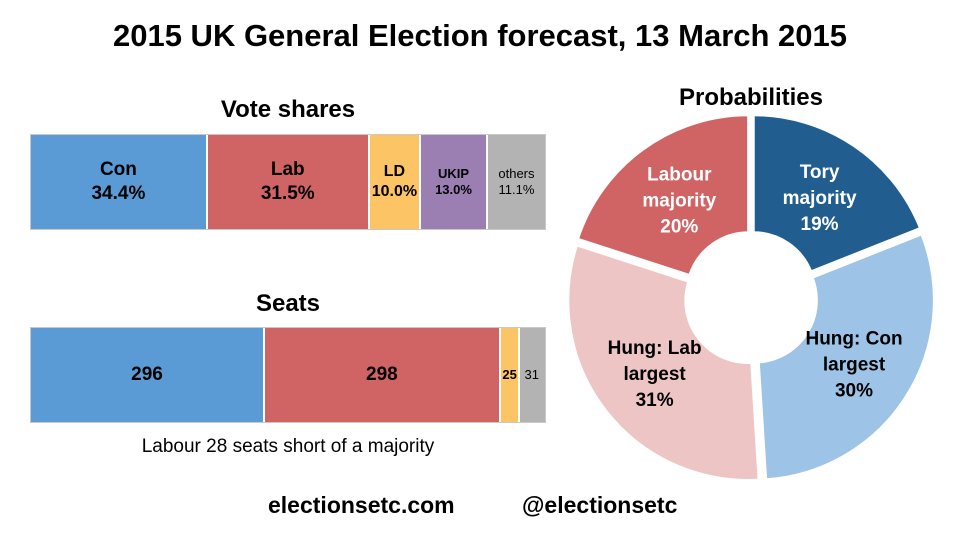 The height and width of the screenshot is (538, 960). Describe the element at coordinates (119, 182) in the screenshot. I see `bar-segment-con: Con 34.4%` at that location.